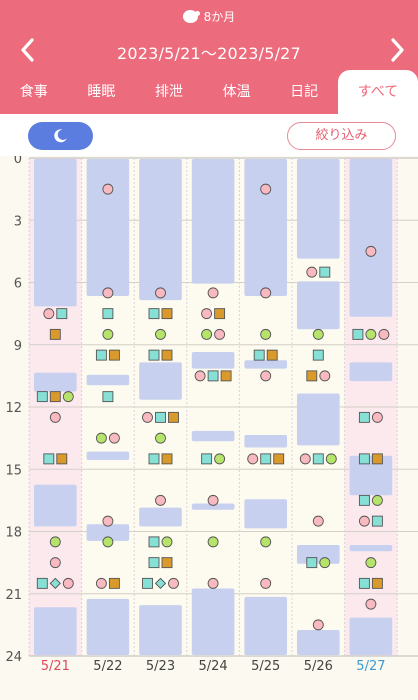  Describe the element at coordinates (209, 16) in the screenshot. I see `child-age: 8か月` at that location.